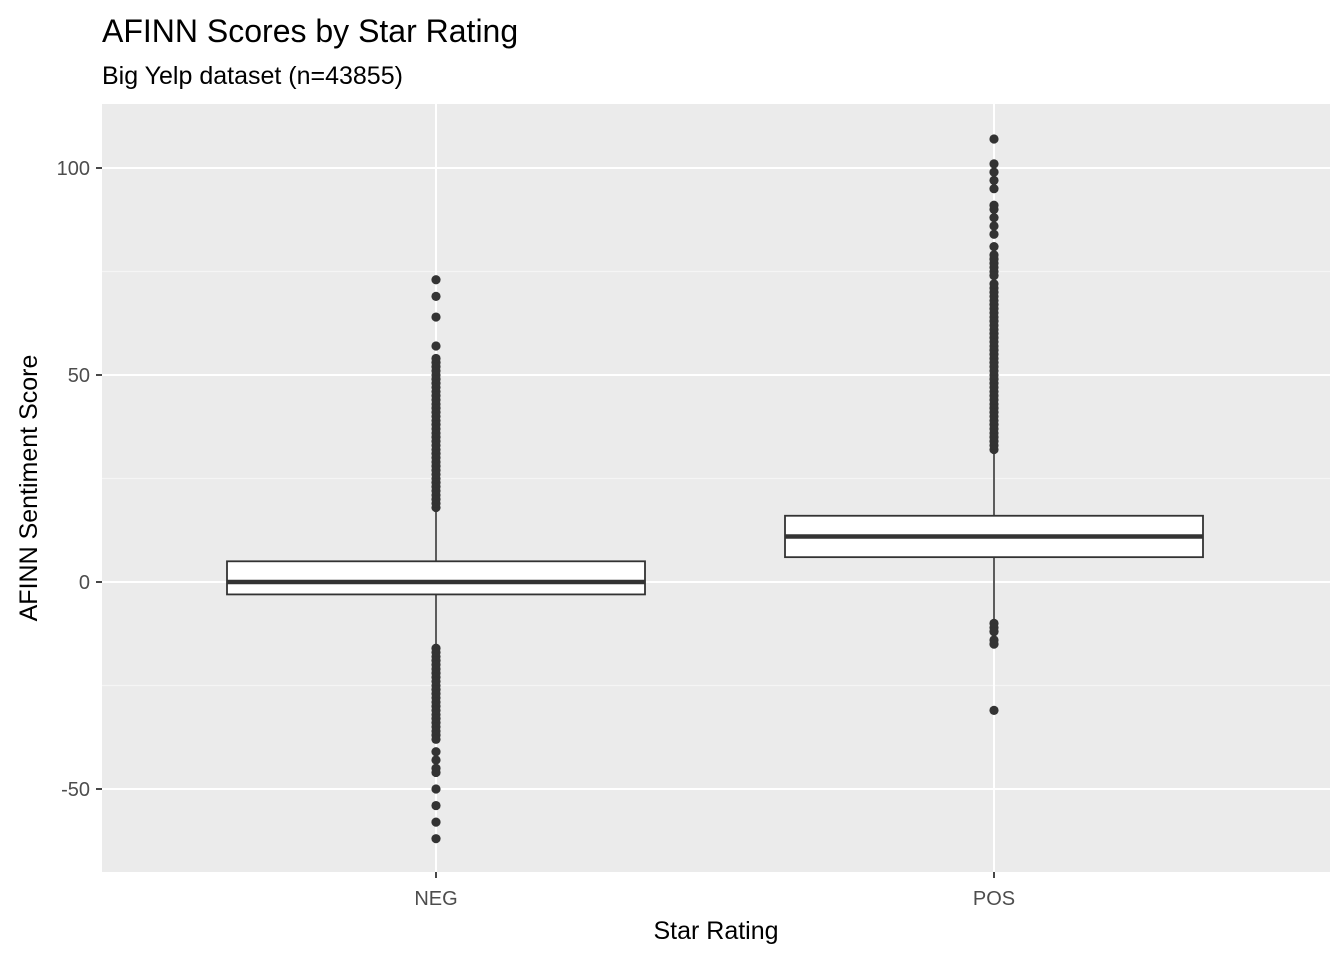 The image size is (1344, 960). Describe the element at coordinates (435, 899) in the screenshot. I see `x-tick-label: NEG` at that location.